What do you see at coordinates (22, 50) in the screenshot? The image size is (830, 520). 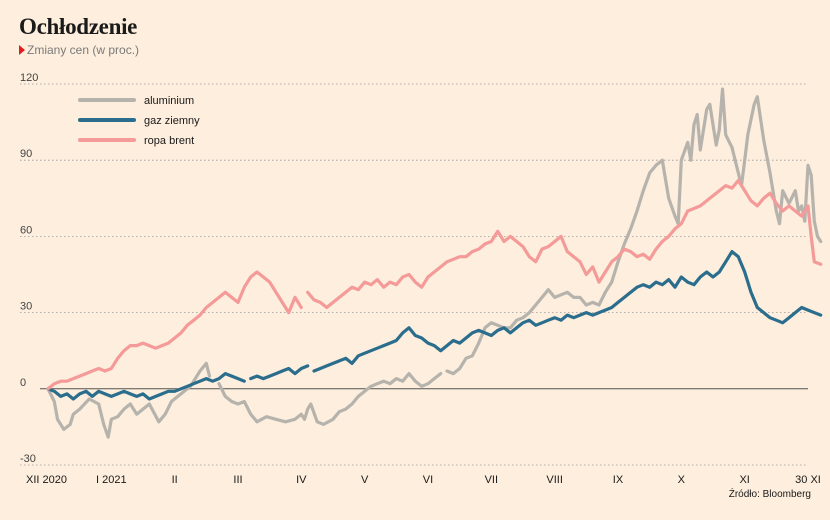 I see `triangle-marker-icon` at bounding box center [22, 50].